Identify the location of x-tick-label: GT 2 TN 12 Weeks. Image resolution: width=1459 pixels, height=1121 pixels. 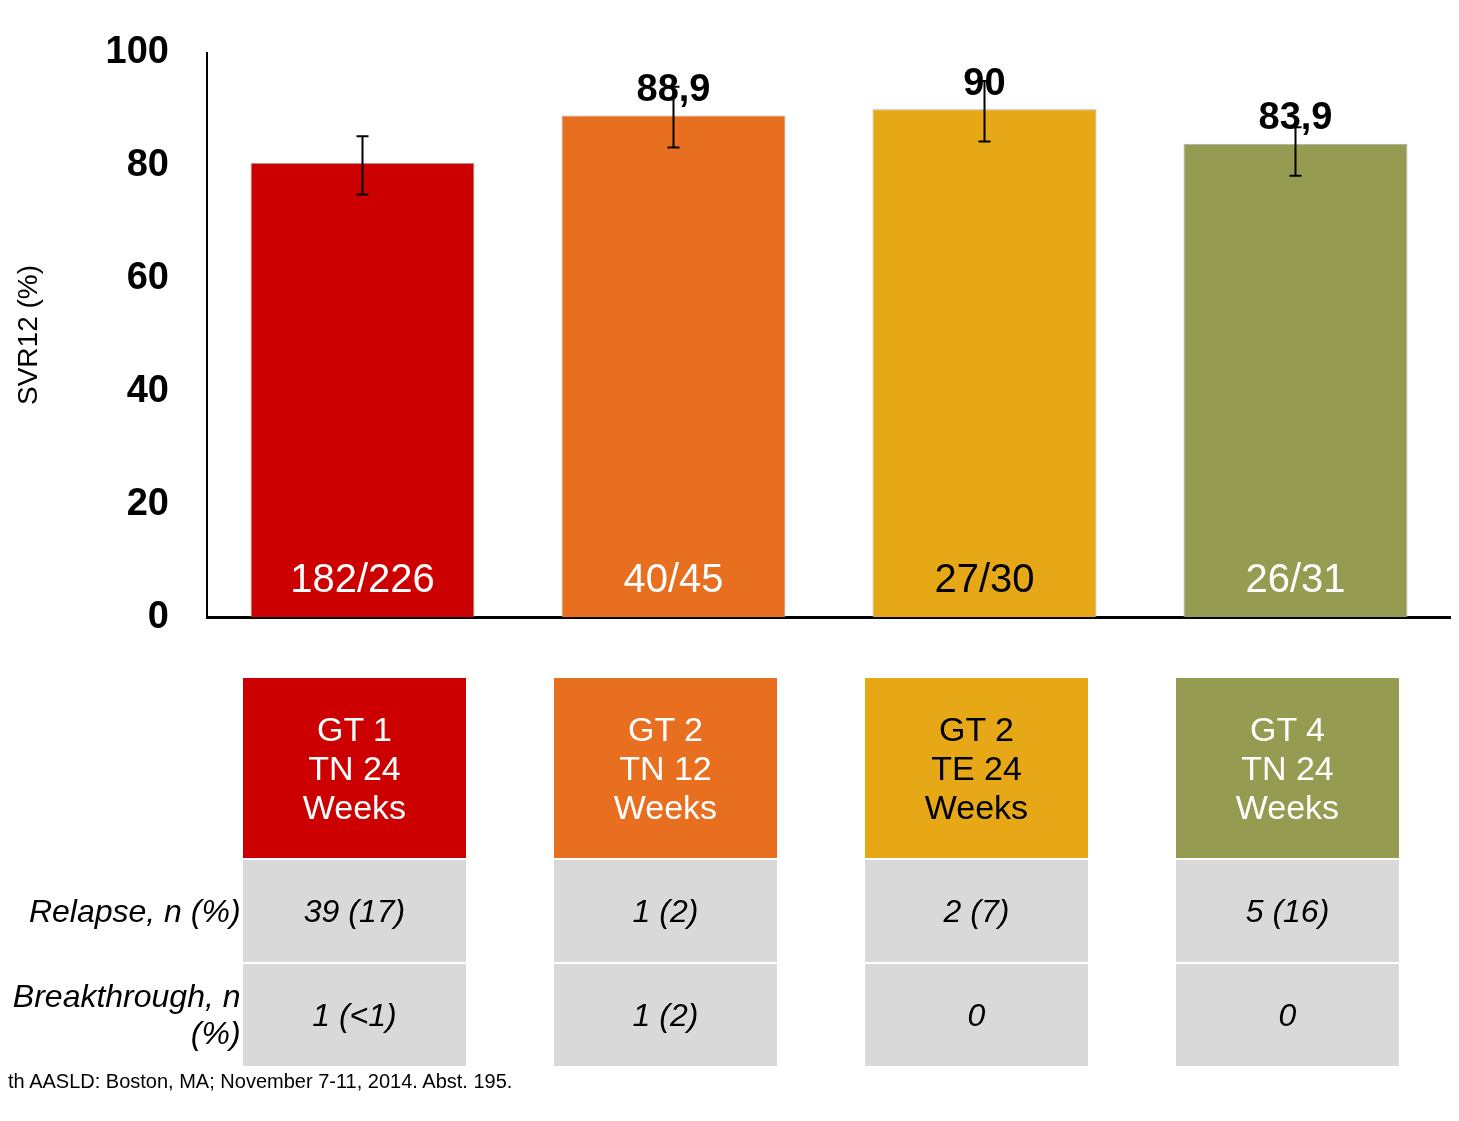
(665, 768).